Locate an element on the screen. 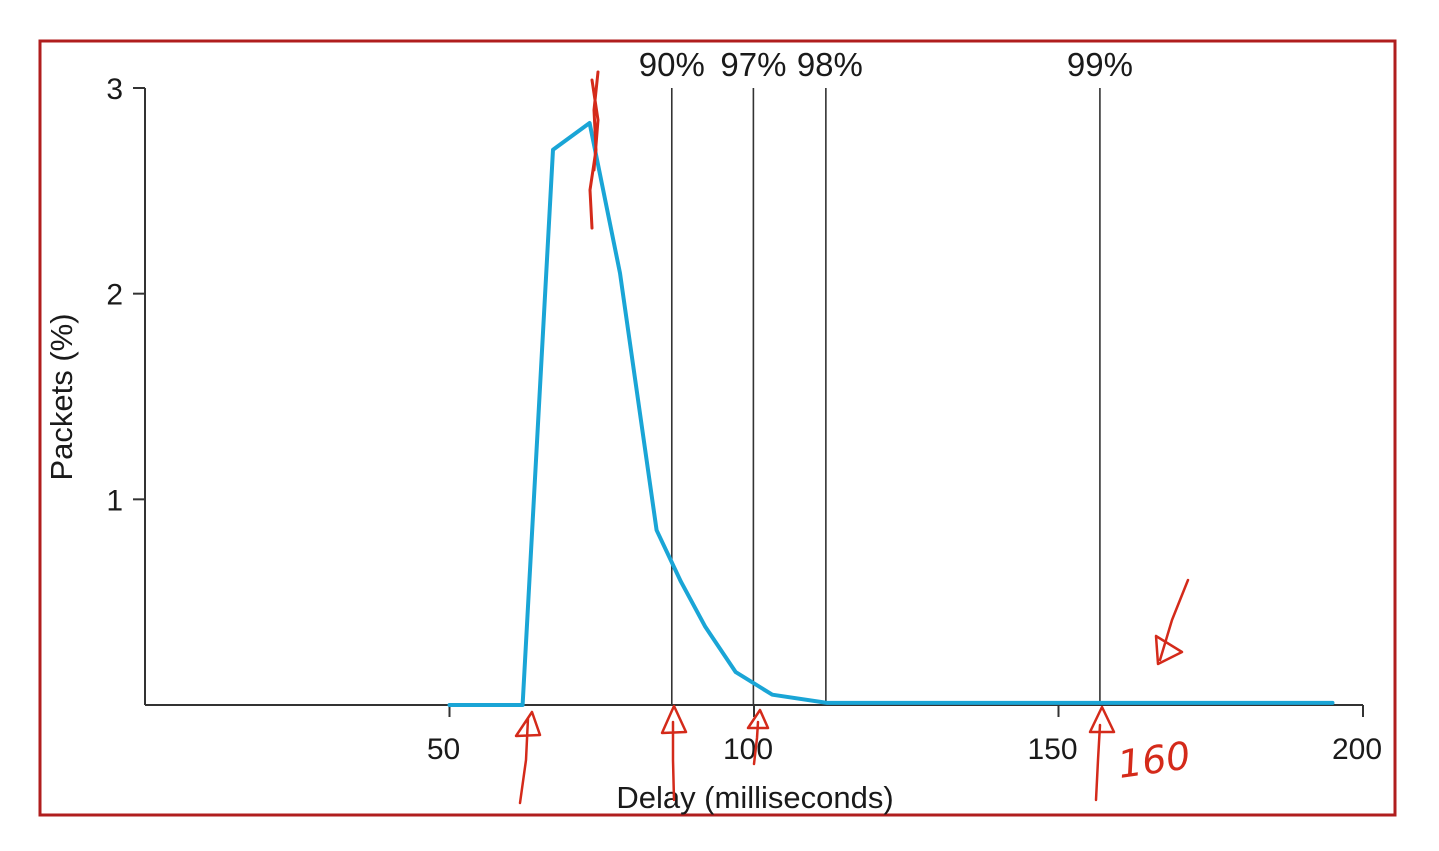 The height and width of the screenshot is (851, 1439). peak-marker-scribble is located at coordinates (594, 150).